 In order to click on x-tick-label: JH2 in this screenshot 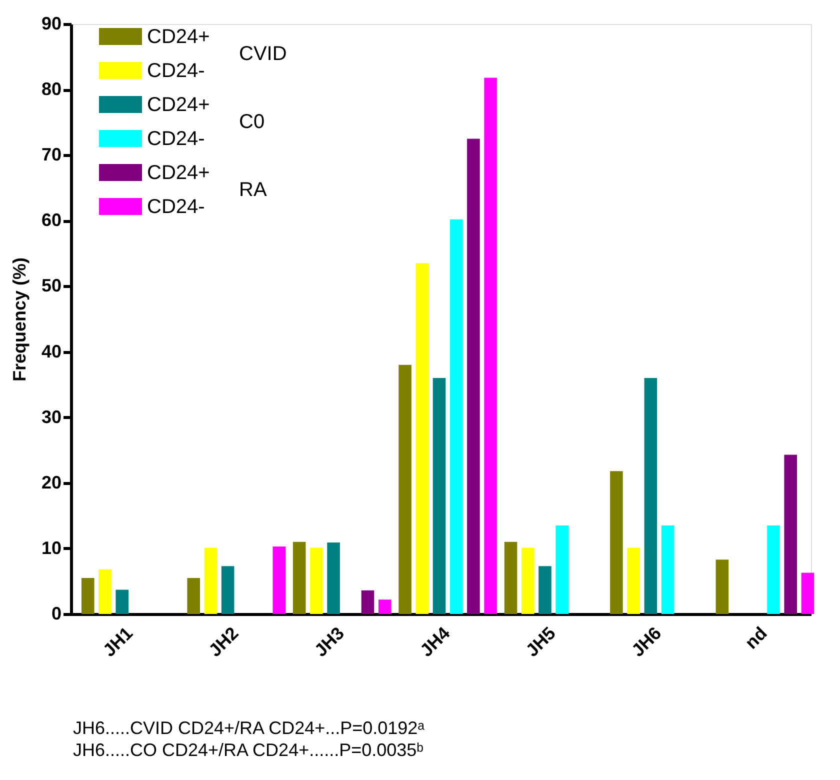, I will do `click(223, 642)`.